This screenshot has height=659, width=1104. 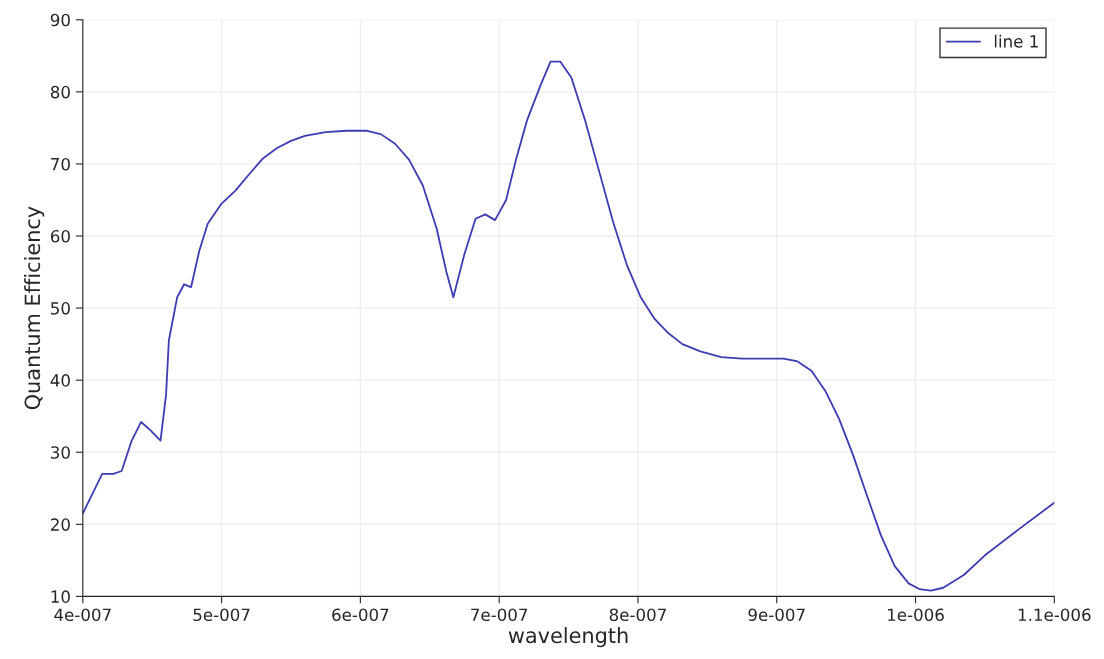 I want to click on y-tick-label: 60, so click(x=60, y=236).